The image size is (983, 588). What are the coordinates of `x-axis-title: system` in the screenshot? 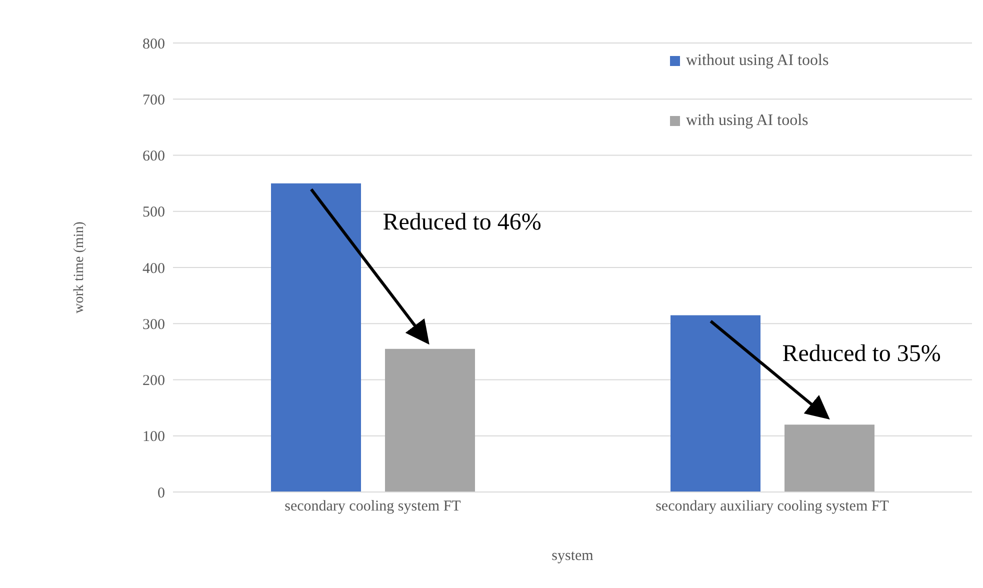 It's located at (573, 556).